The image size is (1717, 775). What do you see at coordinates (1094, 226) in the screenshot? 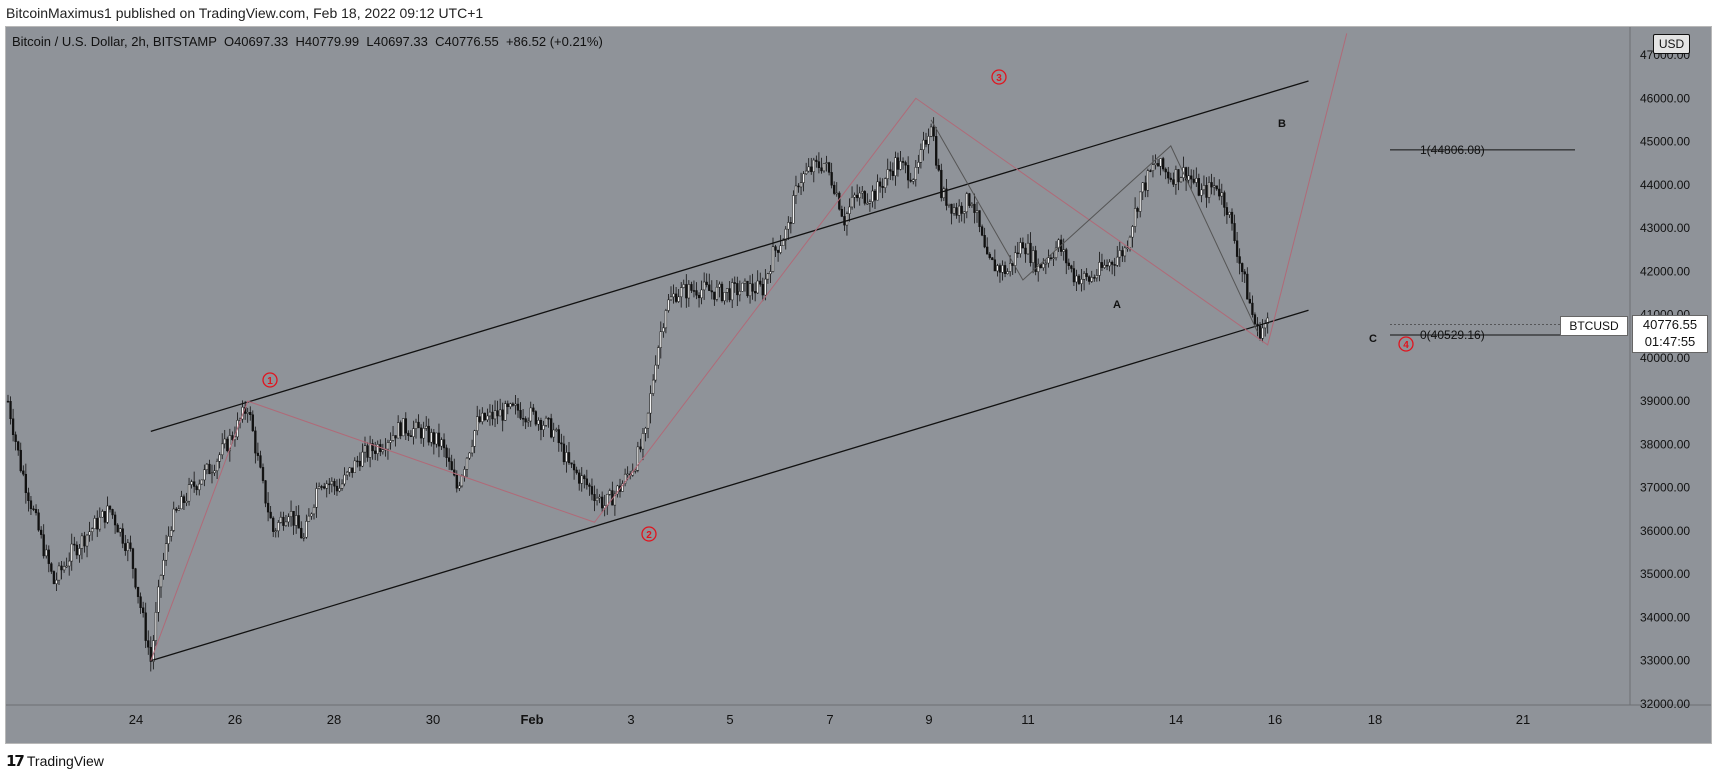
I see `abc-correction-path` at bounding box center [1094, 226].